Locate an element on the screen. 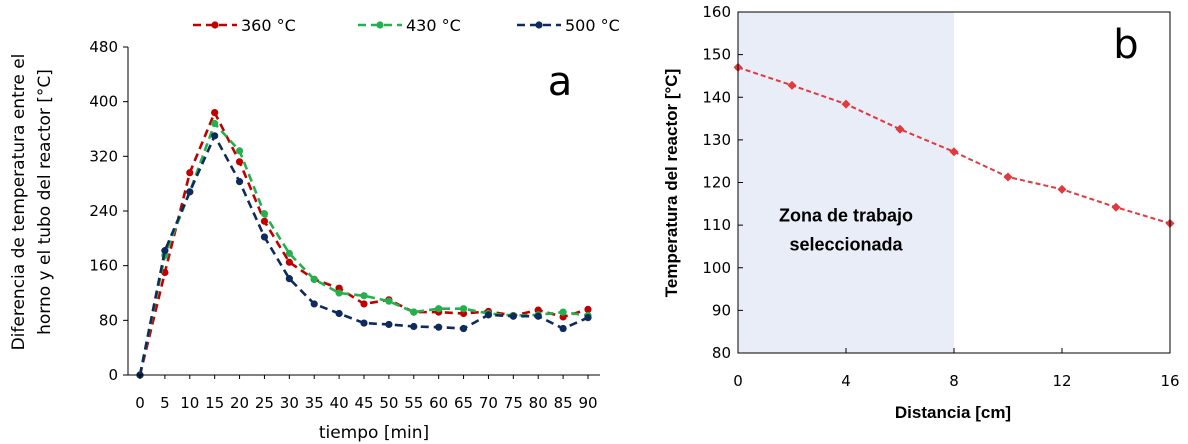  x-tick-label: 12 is located at coordinates (1061, 381).